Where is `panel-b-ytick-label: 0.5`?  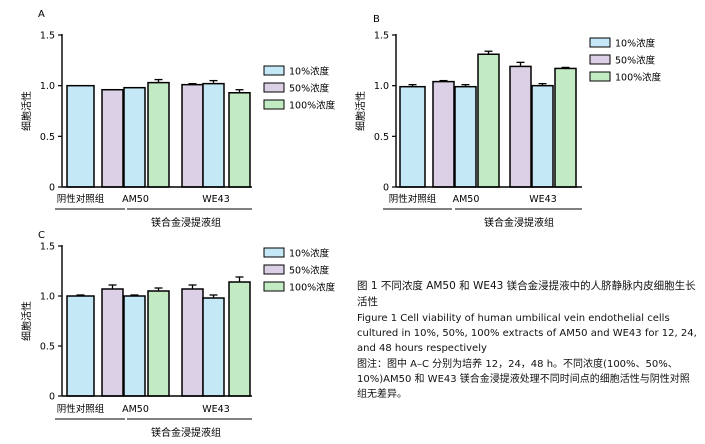
panel-b-ytick-label: 0.5 is located at coordinates (381, 137).